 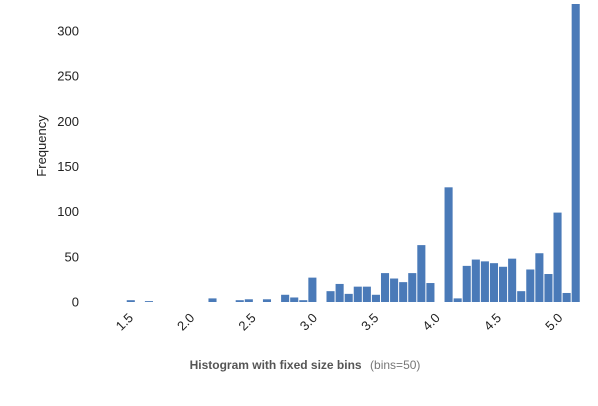 I want to click on x-tick-label: 5.0, so click(x=553, y=321).